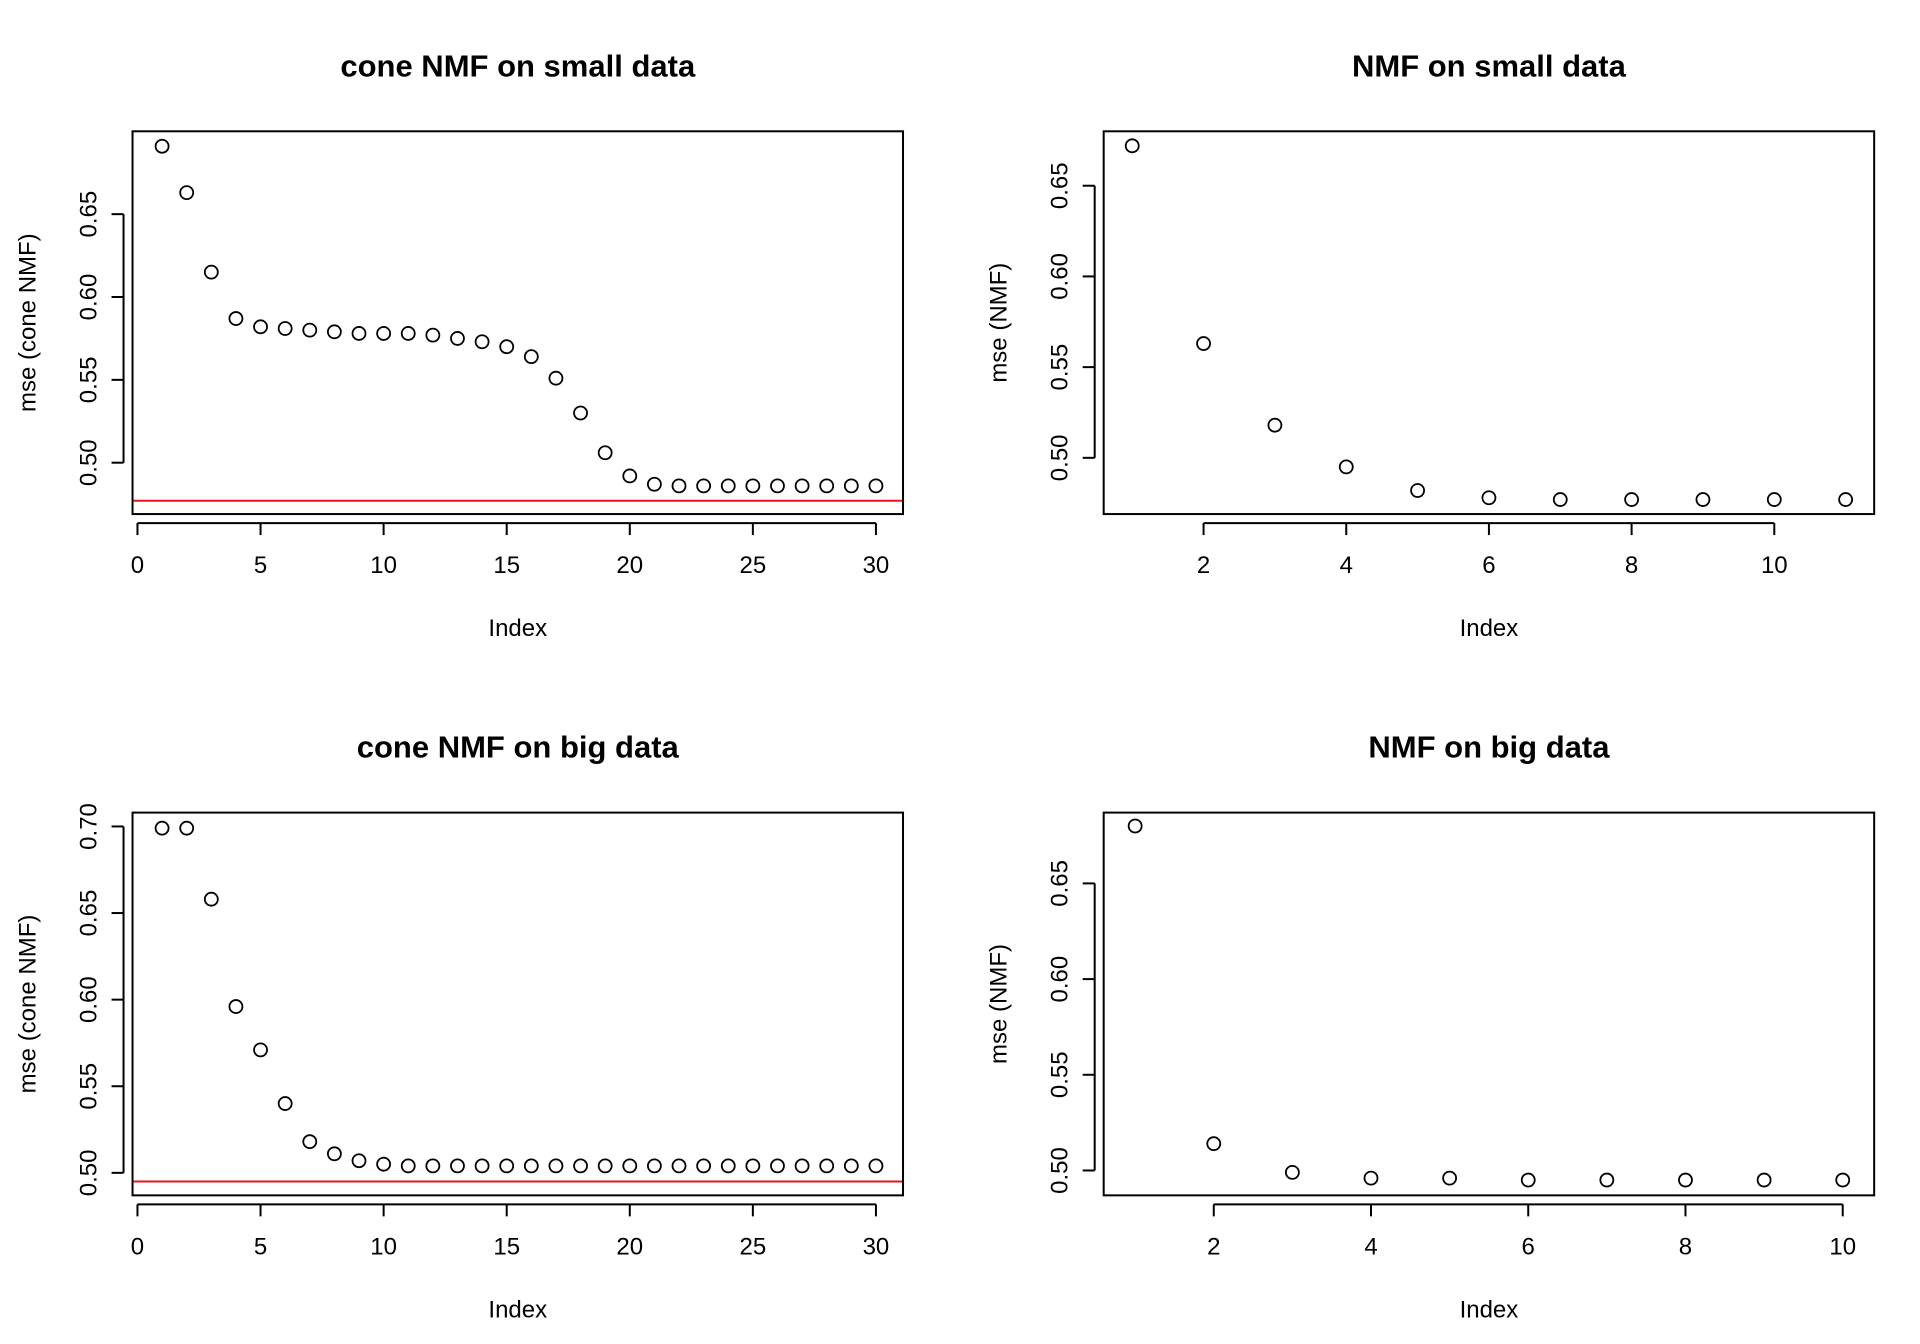 This screenshot has width=1920, height=1344. Describe the element at coordinates (629, 1246) in the screenshot. I see `x-tick-label: 20` at that location.